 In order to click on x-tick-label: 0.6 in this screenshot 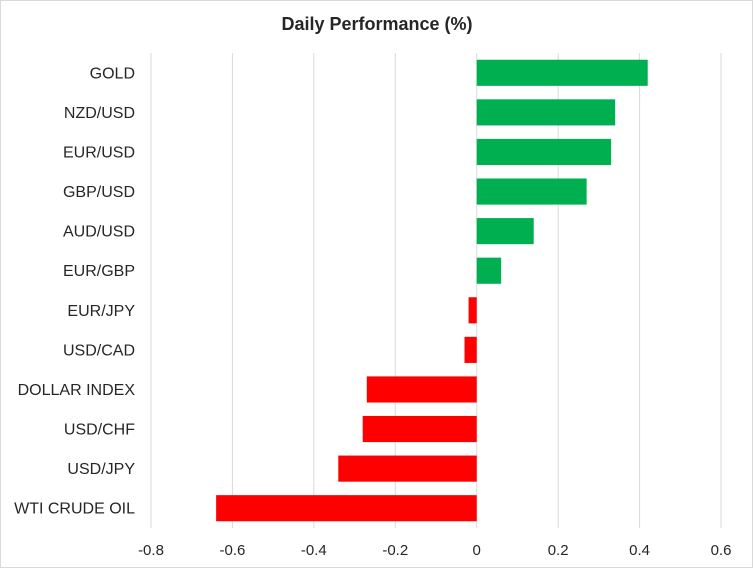, I will do `click(721, 550)`.